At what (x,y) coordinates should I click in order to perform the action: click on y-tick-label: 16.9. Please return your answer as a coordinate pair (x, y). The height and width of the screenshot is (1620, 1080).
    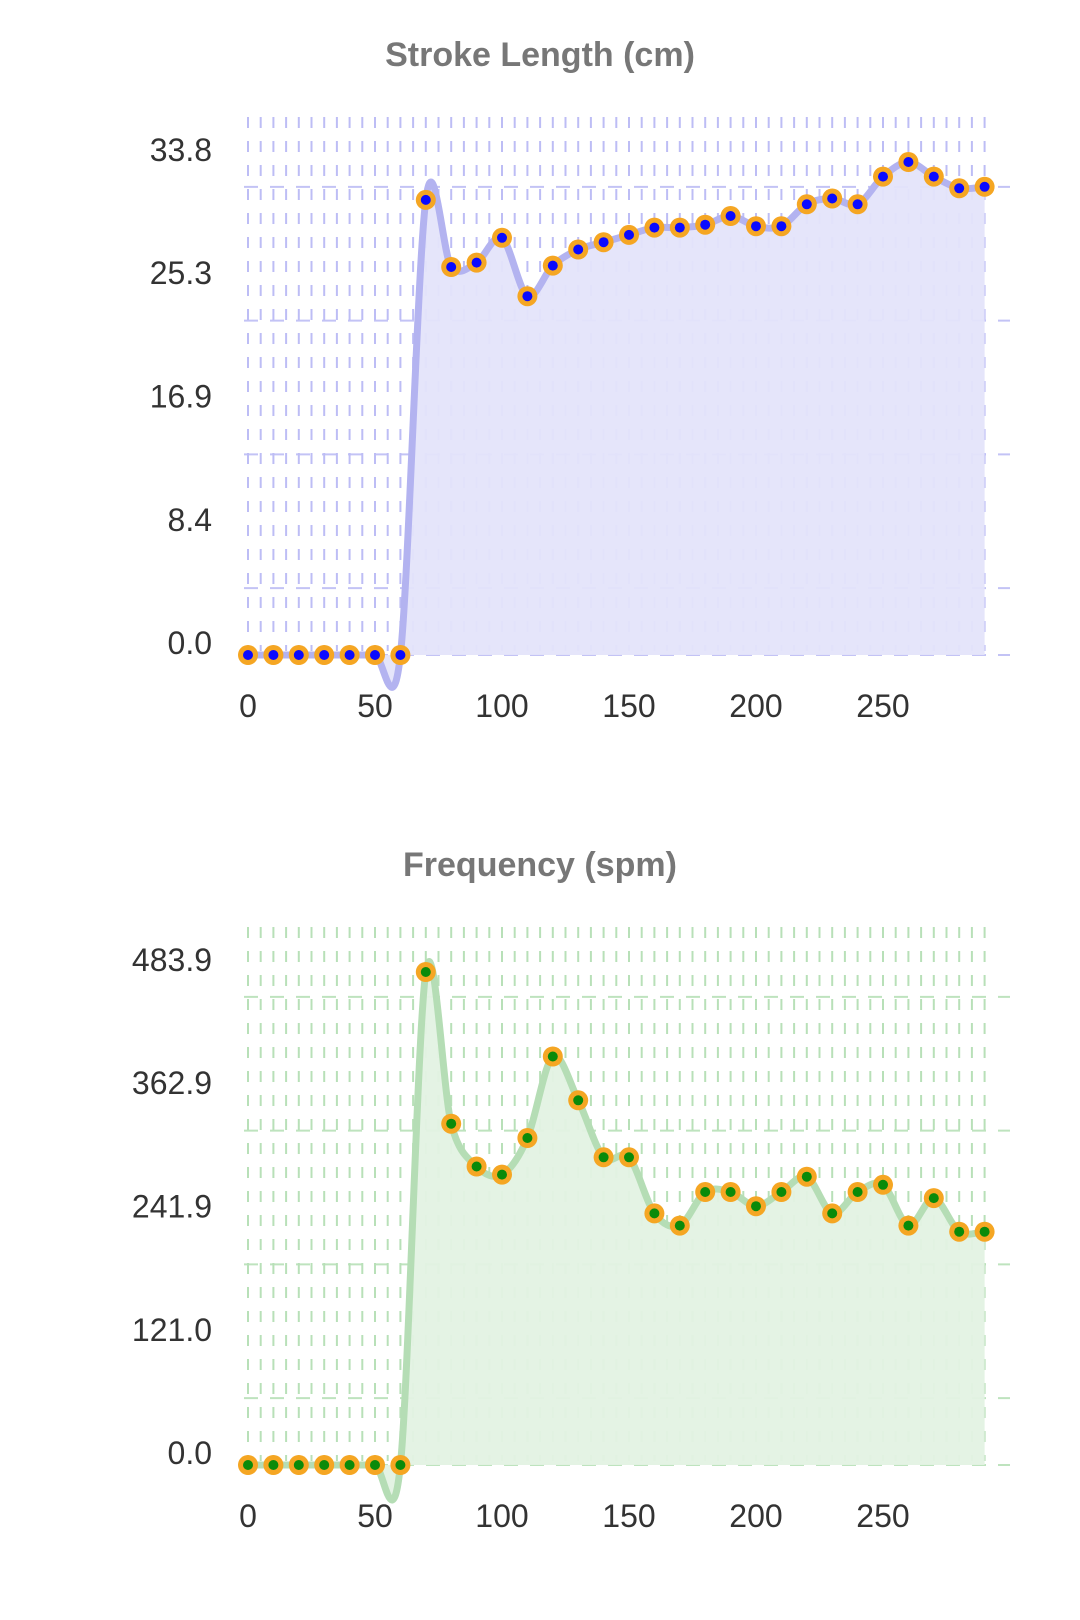
    Looking at the image, I should click on (181, 397).